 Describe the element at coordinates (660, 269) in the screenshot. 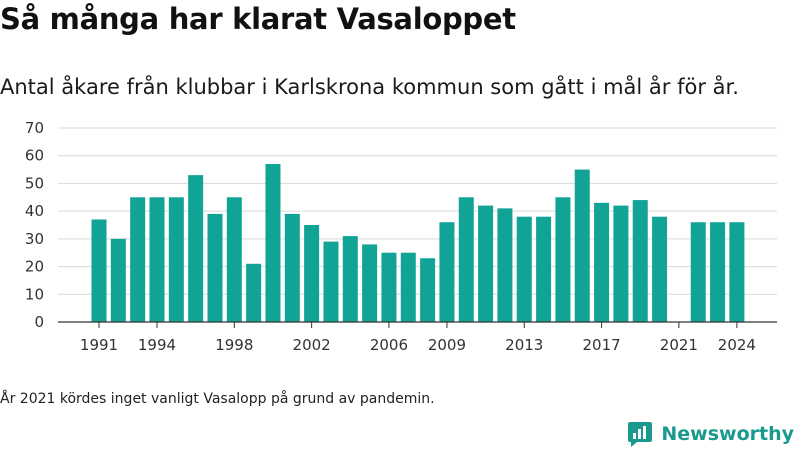

I see `bar-2020` at that location.